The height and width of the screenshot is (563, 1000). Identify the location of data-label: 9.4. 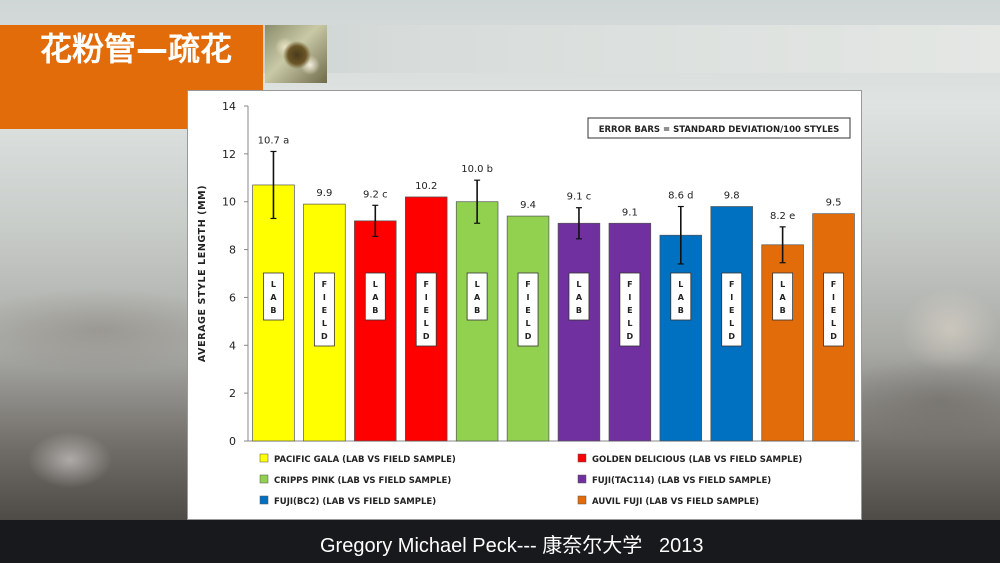
(528, 205).